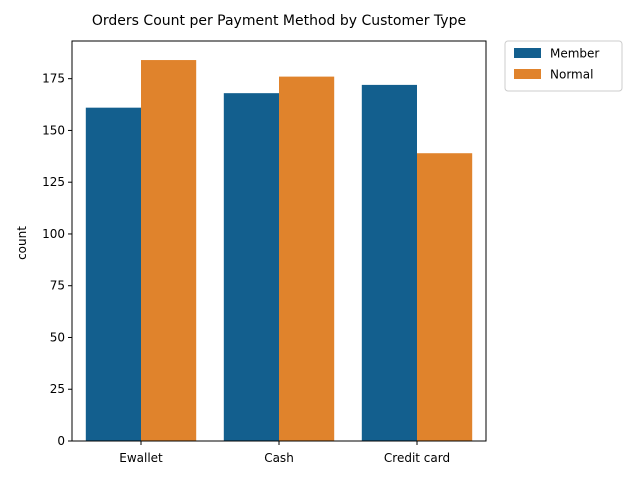 This screenshot has width=640, height=484. I want to click on y-axis-ticks: 0 25 50 75 100 125 150 175, so click(57, 260).